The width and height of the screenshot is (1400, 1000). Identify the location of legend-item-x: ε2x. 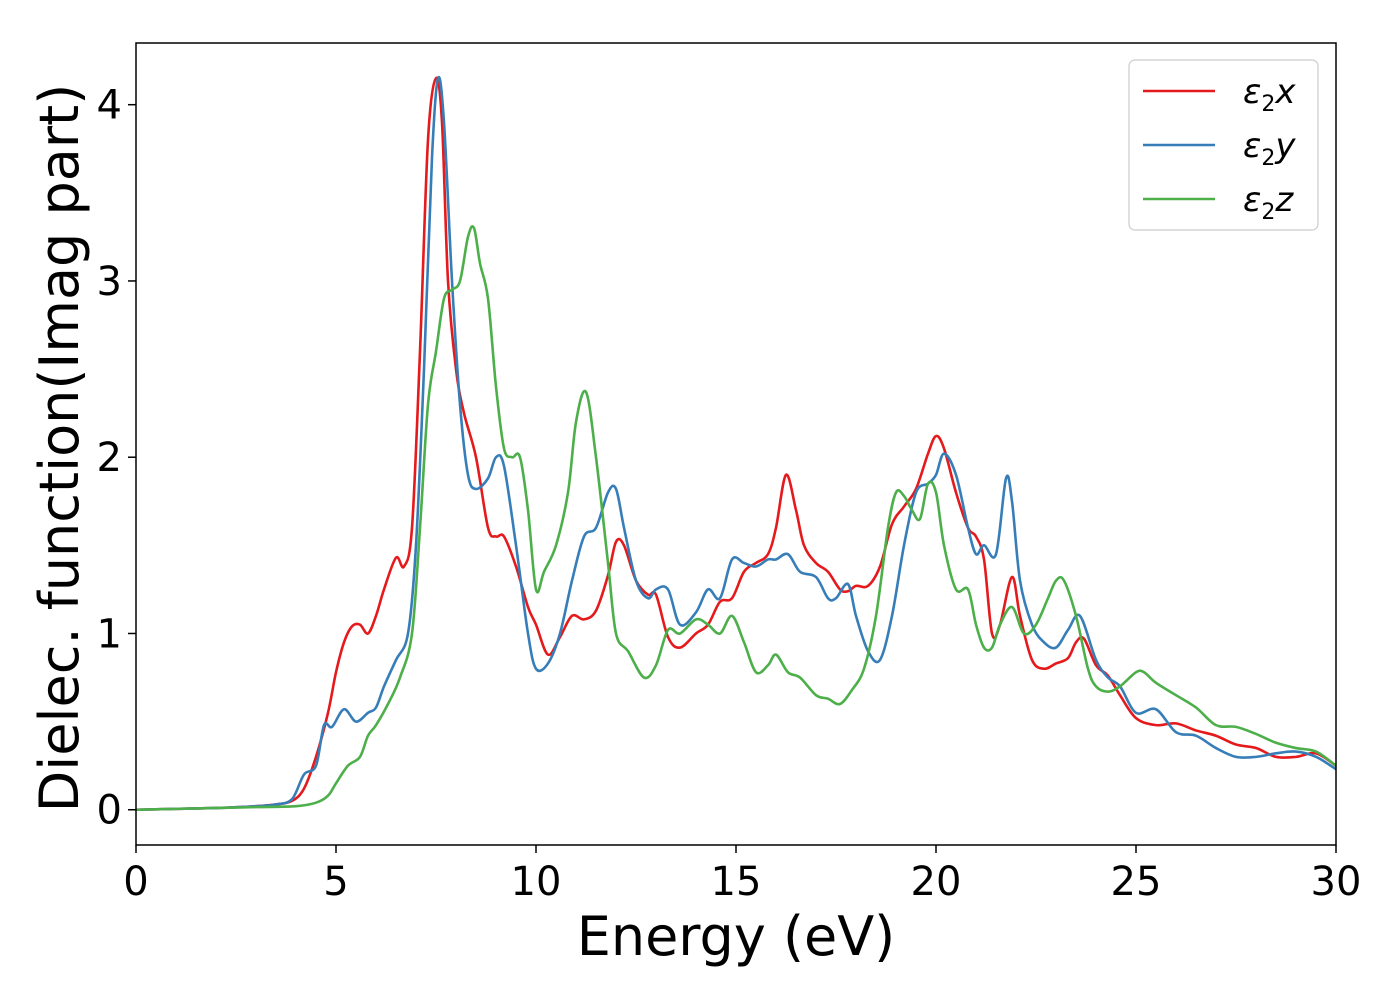
(1219, 94).